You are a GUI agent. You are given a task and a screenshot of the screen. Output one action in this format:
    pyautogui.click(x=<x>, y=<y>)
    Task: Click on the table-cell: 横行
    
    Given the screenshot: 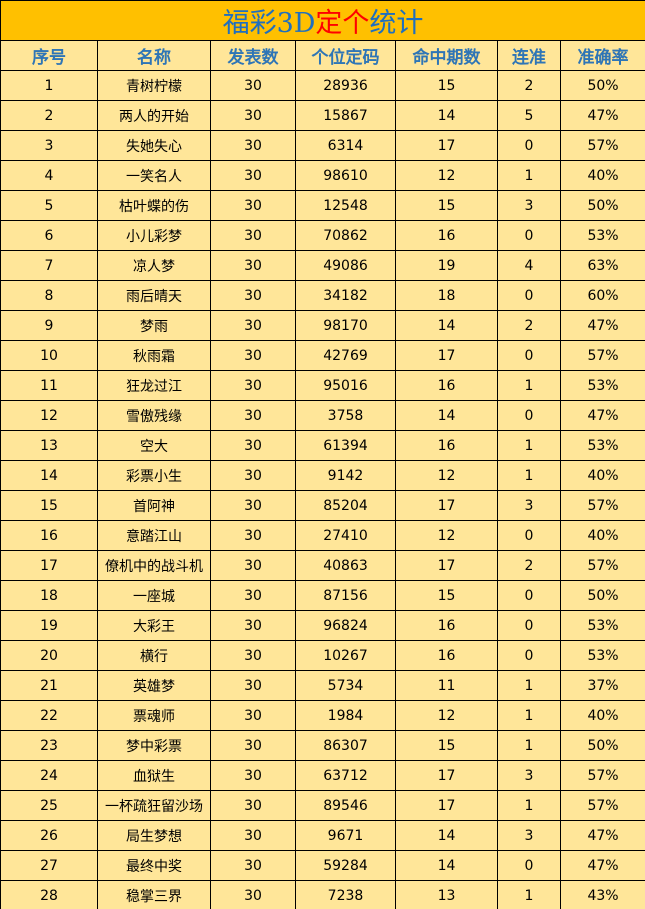 What is the action you would take?
    pyautogui.click(x=154, y=655)
    